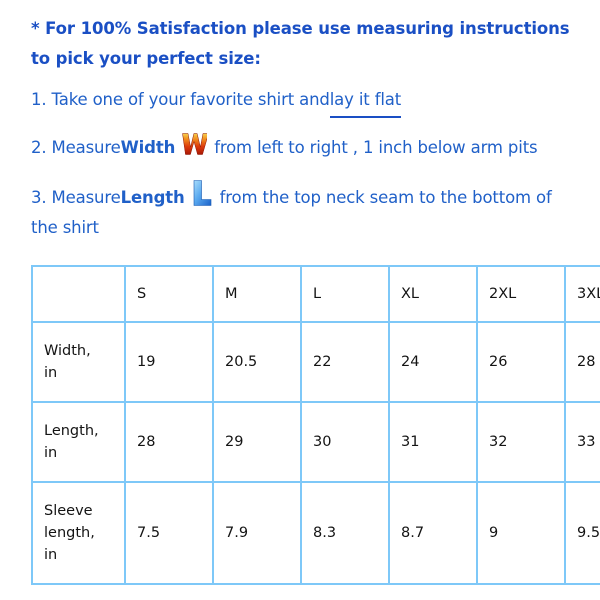 This screenshot has height=600, width=600. I want to click on cell-sleeve-xl: 8.7, so click(433, 533).